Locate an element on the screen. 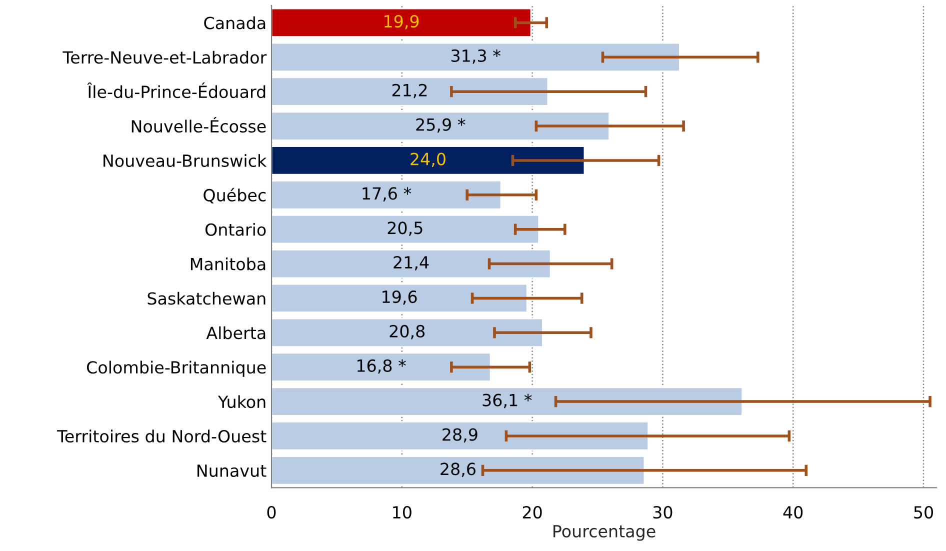  data-label: 19,9 is located at coordinates (401, 22).